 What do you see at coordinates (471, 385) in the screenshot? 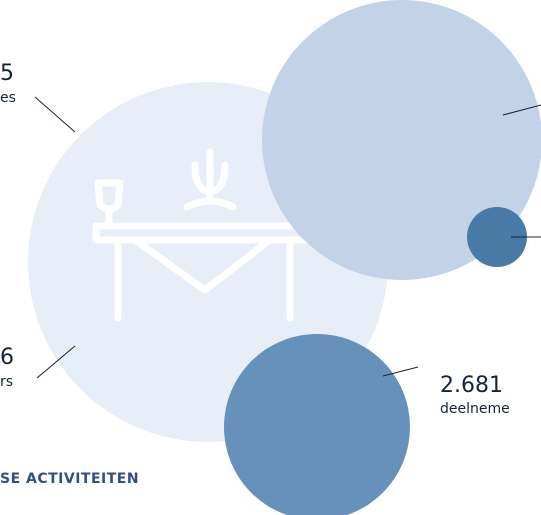
I see `stat-number: 2.681` at bounding box center [471, 385].